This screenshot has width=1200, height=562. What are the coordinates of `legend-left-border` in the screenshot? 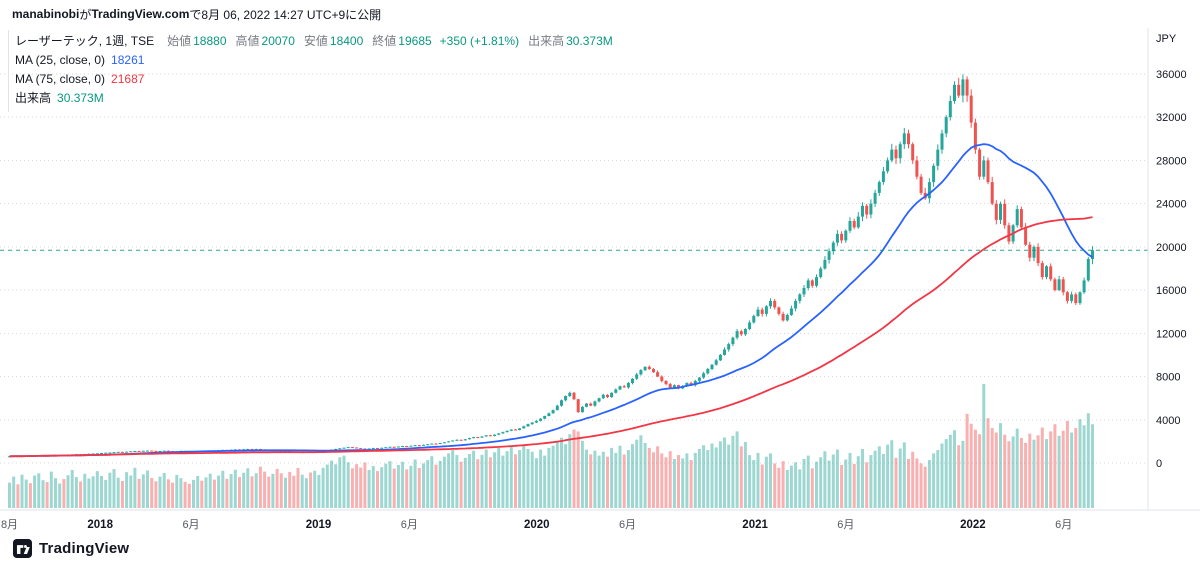 It's located at (8, 71).